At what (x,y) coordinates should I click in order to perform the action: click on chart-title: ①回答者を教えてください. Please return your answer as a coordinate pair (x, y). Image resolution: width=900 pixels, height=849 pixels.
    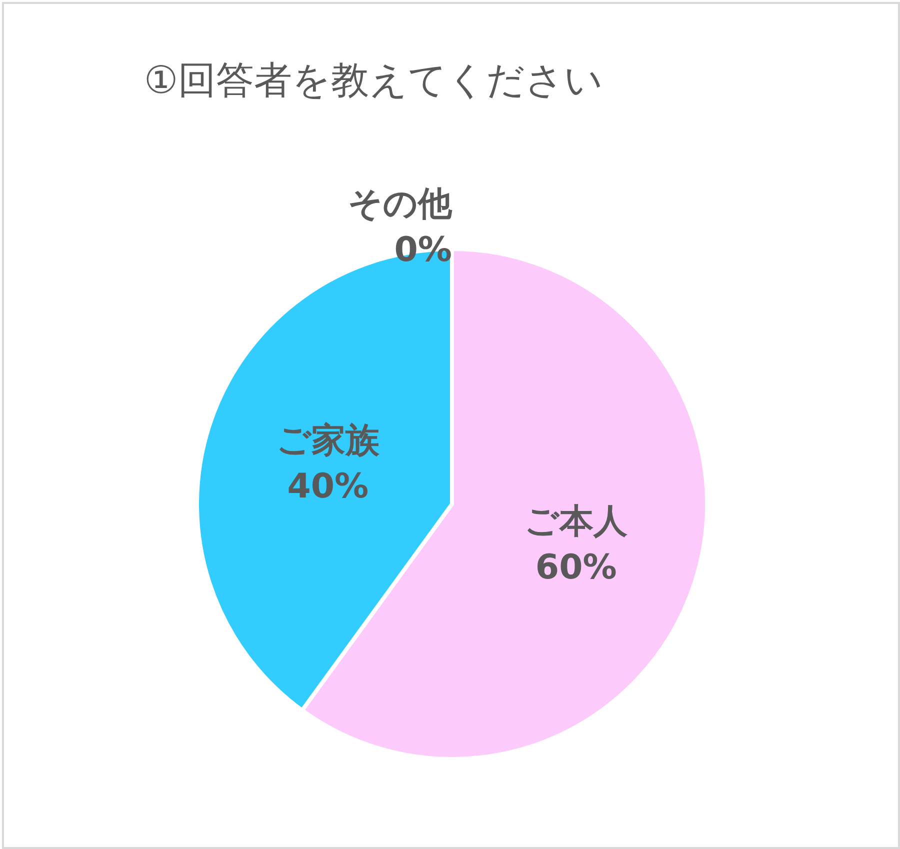
    Looking at the image, I should click on (374, 80).